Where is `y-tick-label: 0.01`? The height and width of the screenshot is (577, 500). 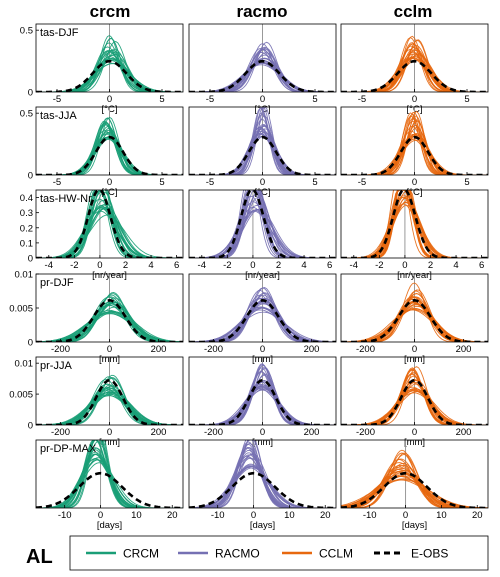 y-tick-label: 0.01 is located at coordinates (24, 275).